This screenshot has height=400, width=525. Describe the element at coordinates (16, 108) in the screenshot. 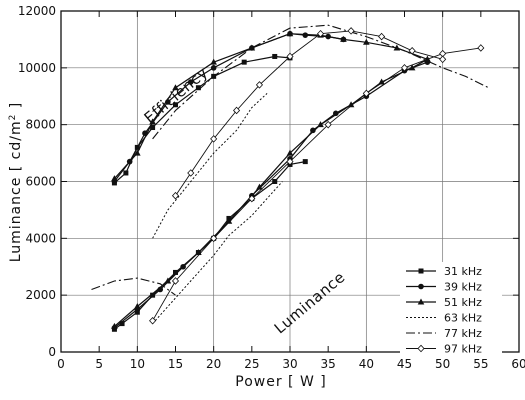

I see `y-axis-title-end: ]` at that location.